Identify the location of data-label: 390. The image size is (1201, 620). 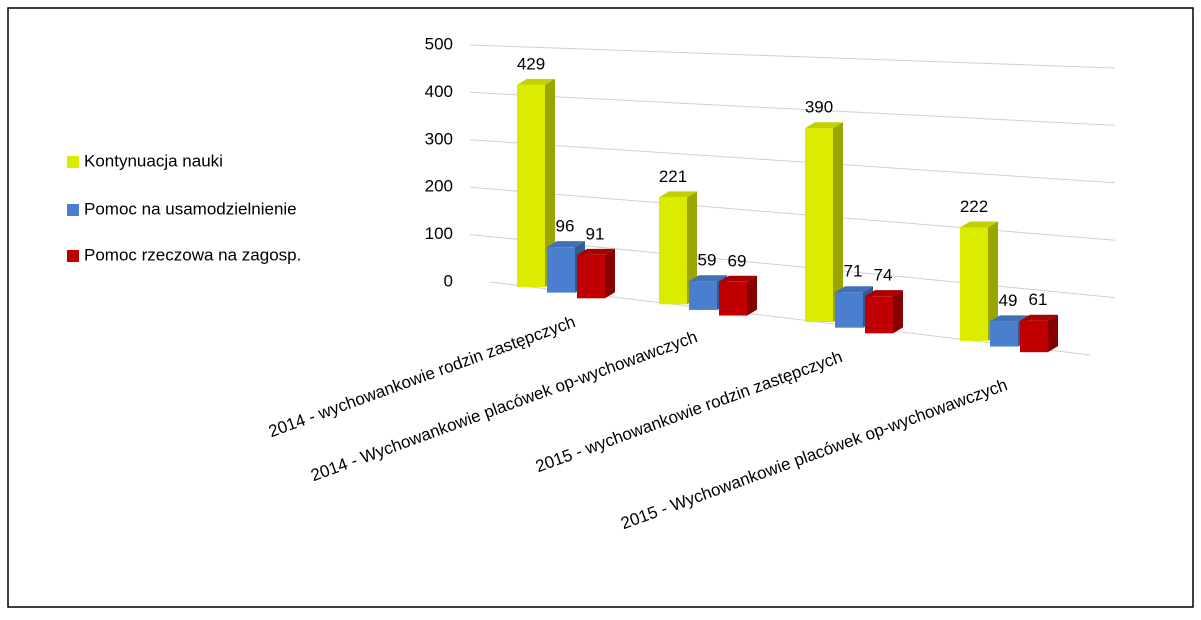
(819, 107).